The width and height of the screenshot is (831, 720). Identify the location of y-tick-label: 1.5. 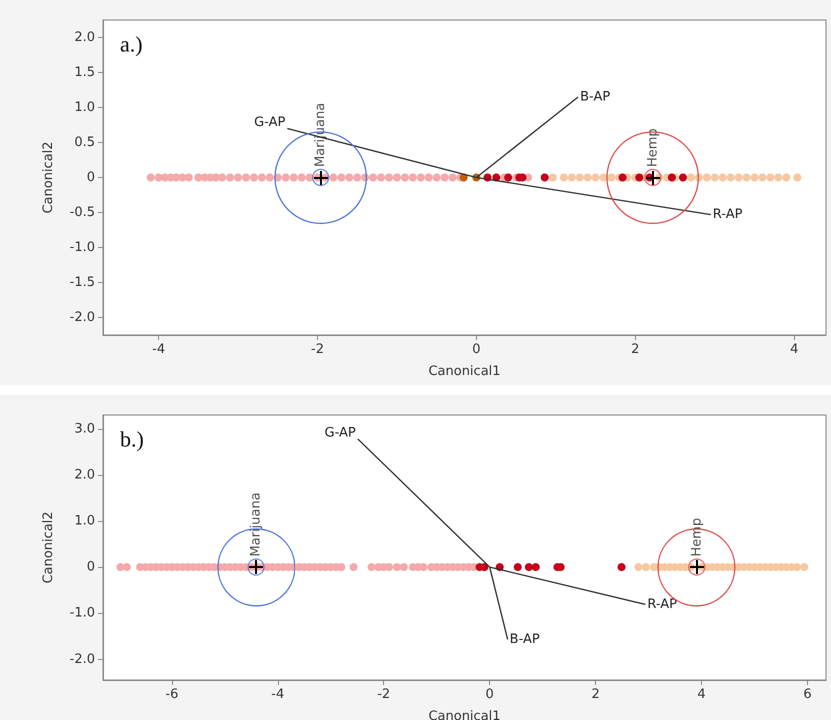
(84, 72).